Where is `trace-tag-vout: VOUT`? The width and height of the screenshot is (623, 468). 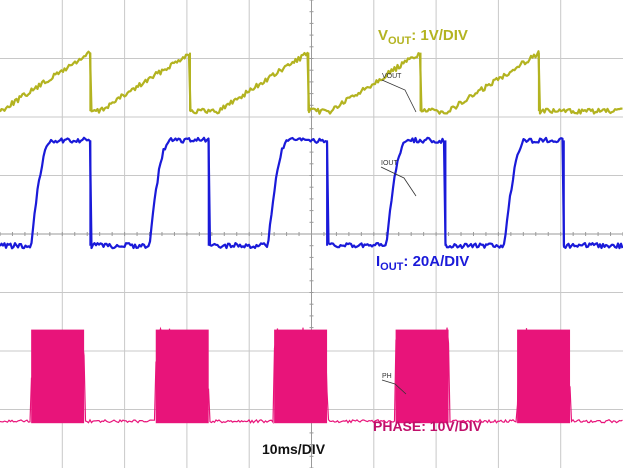
trace-tag-vout: VOUT is located at coordinates (392, 76).